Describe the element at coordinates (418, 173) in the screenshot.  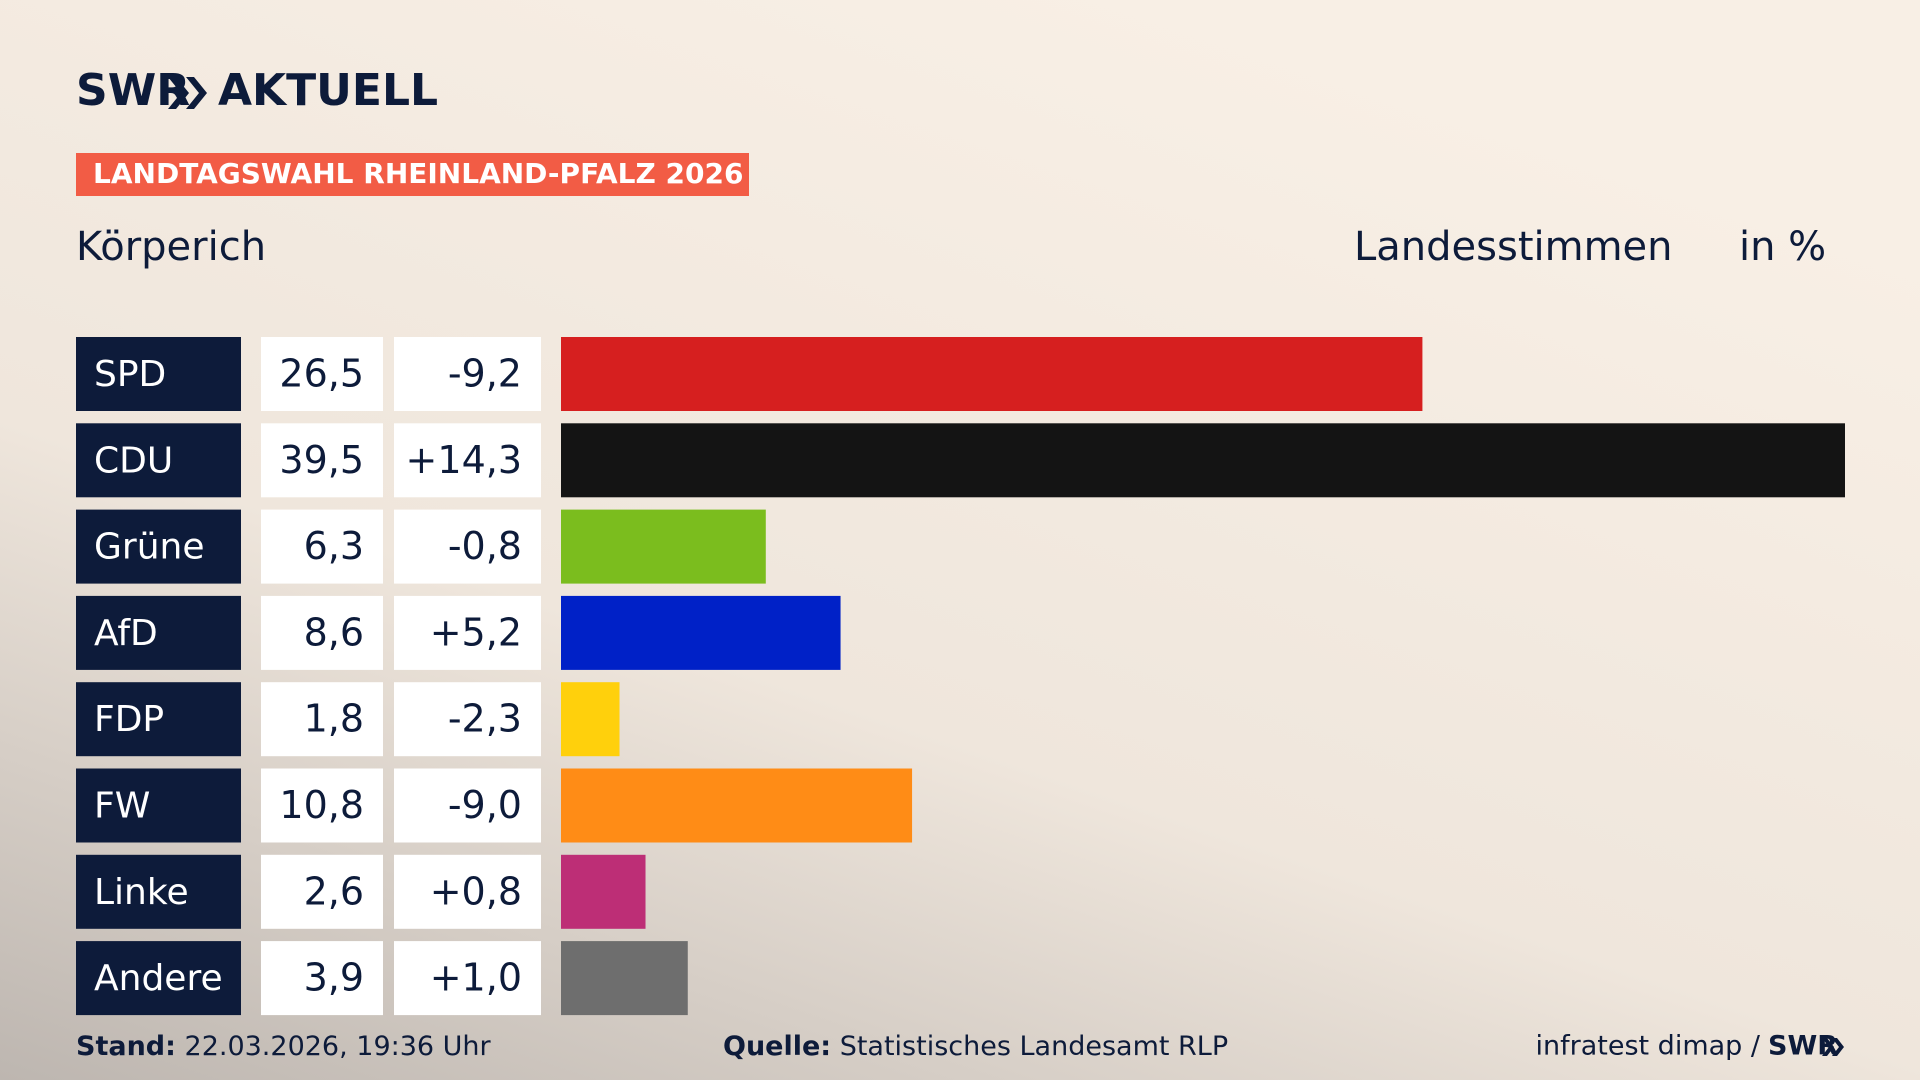
I see `chart-title: LANDTAGSWAHL RHEINLAND-PFALZ 2026` at that location.